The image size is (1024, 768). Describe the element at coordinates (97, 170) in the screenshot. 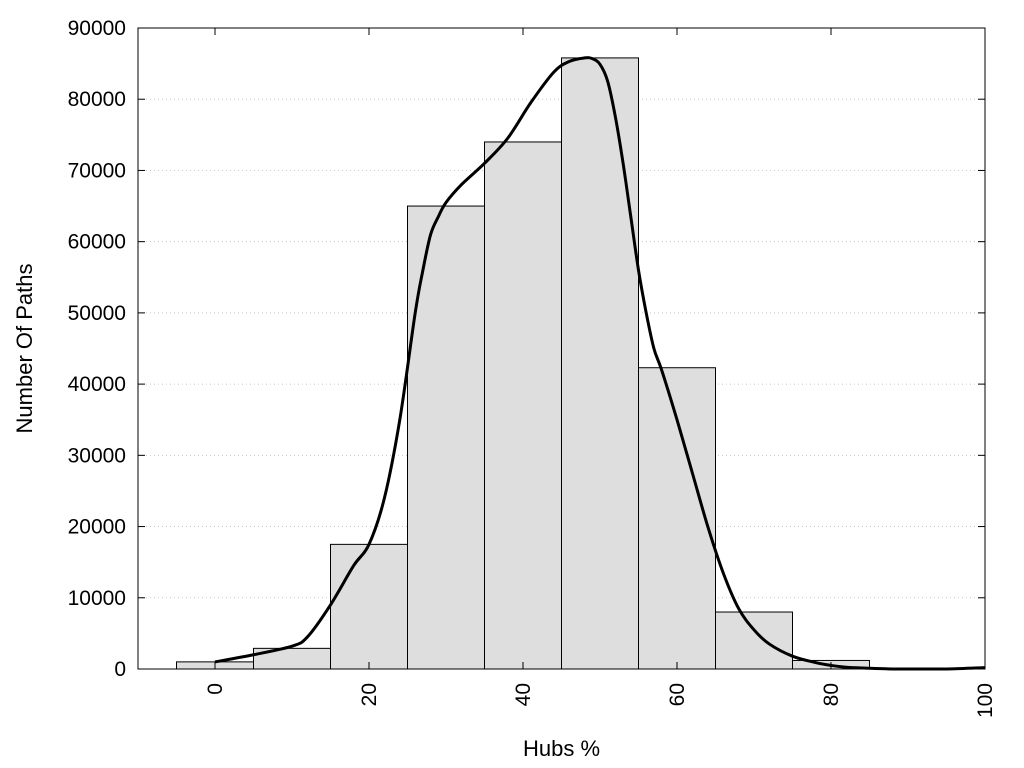

I see `y-tick-label: 70000` at that location.